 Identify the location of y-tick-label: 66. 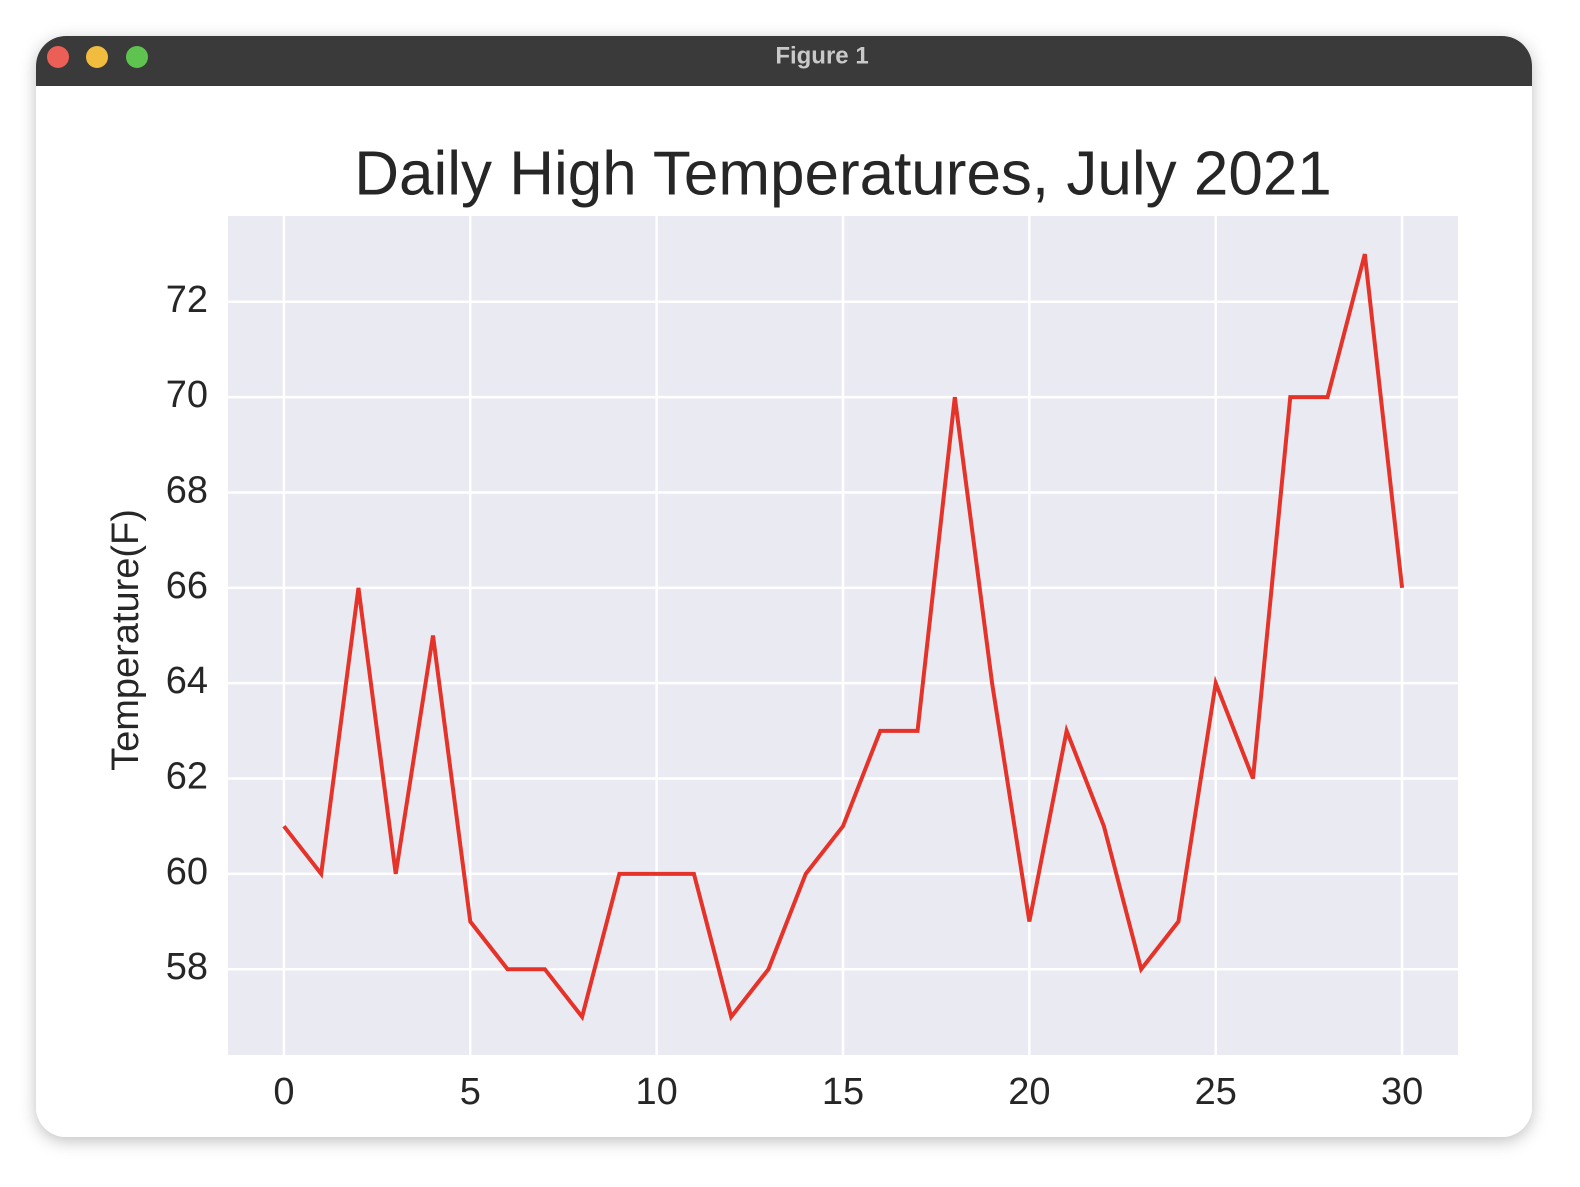
(187, 586).